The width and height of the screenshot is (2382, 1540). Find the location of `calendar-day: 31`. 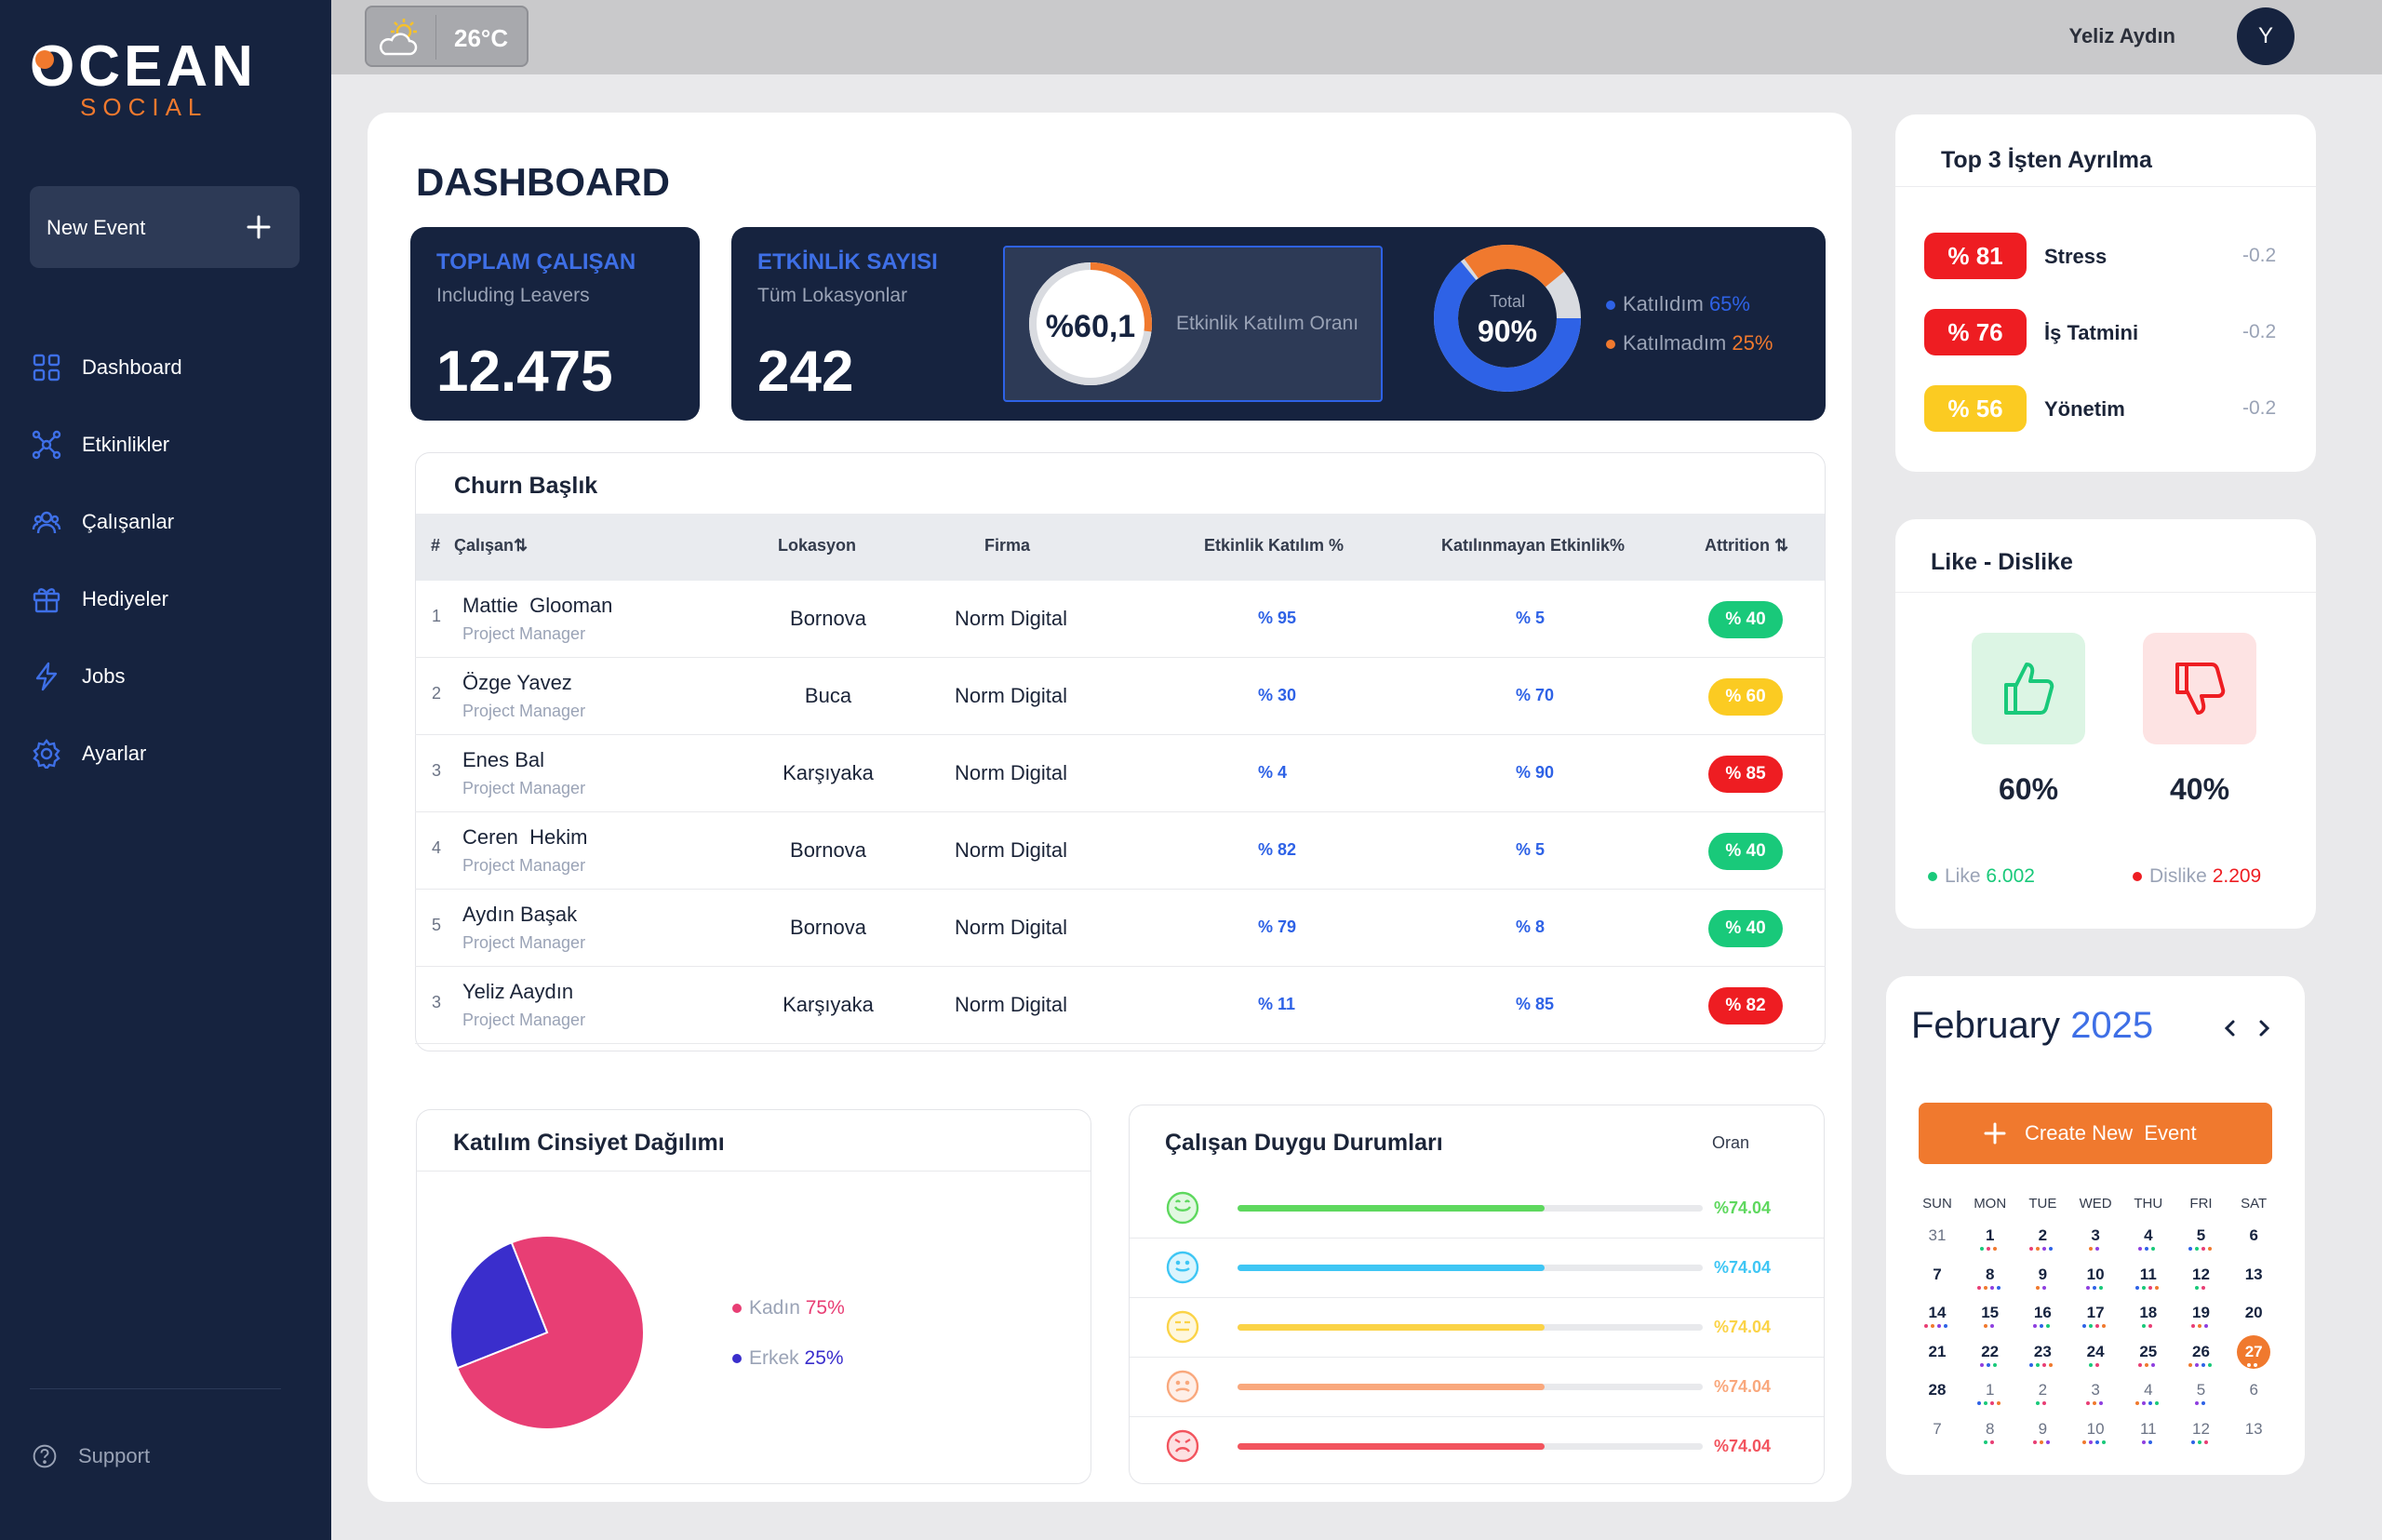

calendar-day: 31 is located at coordinates (1937, 1235).